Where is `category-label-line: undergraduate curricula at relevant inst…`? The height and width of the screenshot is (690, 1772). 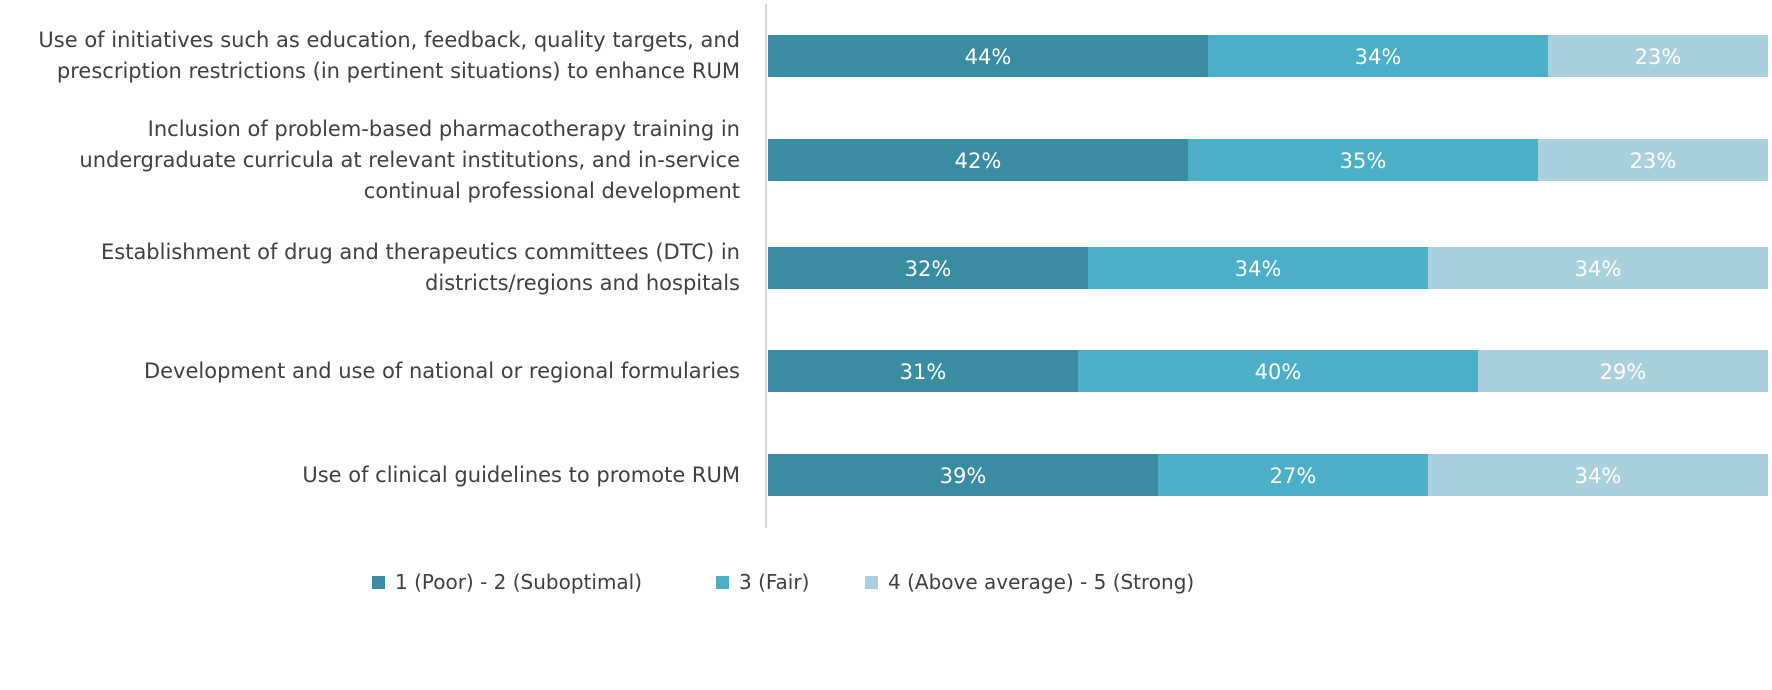 category-label-line: undergraduate curricula at relevant inst… is located at coordinates (409, 159).